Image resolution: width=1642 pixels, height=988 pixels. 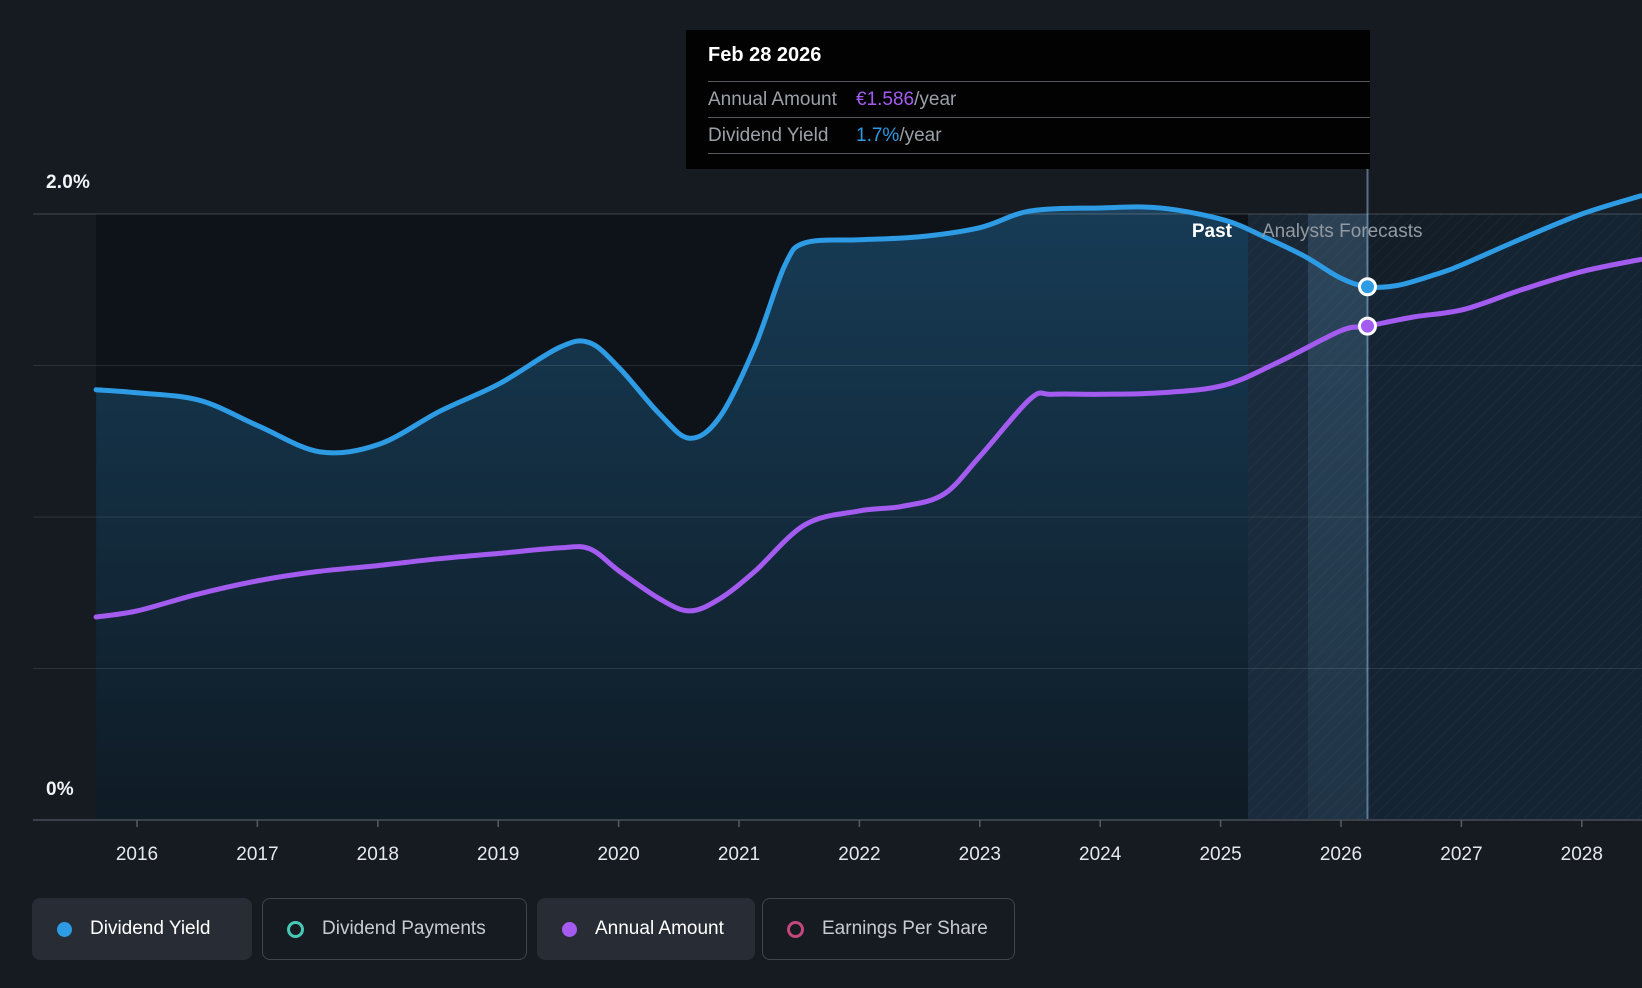 I want to click on legend-label: Dividend Yield, so click(x=150, y=928).